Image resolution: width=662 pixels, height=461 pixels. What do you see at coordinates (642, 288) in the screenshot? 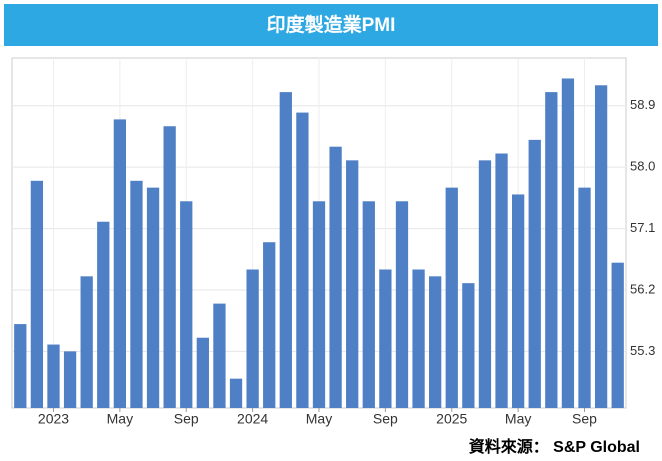
I see `y-tick-label: 56.2` at bounding box center [642, 288].